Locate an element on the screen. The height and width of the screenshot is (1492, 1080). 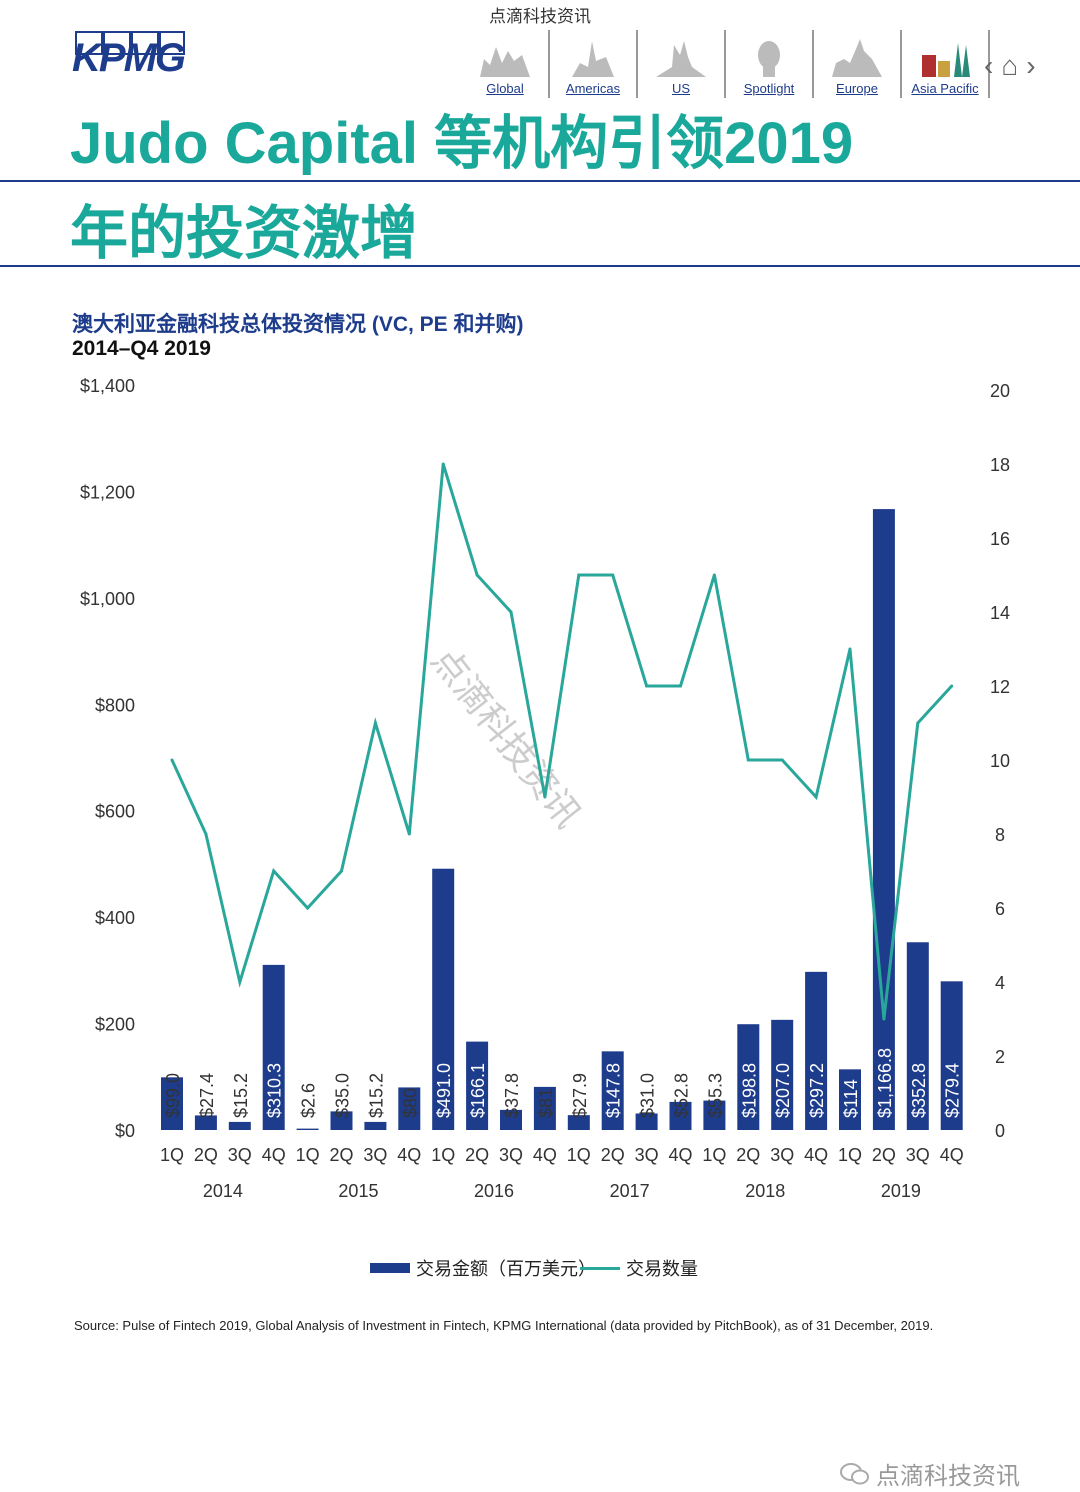
chart-legend: 交易金额（百万美元） 交易数量 is located at coordinates (534, 1268).